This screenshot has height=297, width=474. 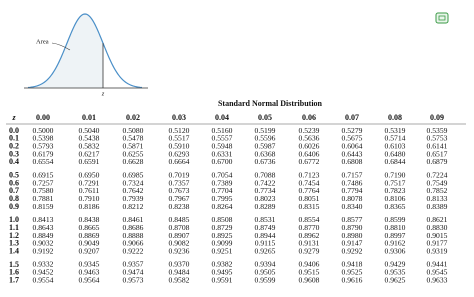 I want to click on z-label: z, so click(x=103, y=93).